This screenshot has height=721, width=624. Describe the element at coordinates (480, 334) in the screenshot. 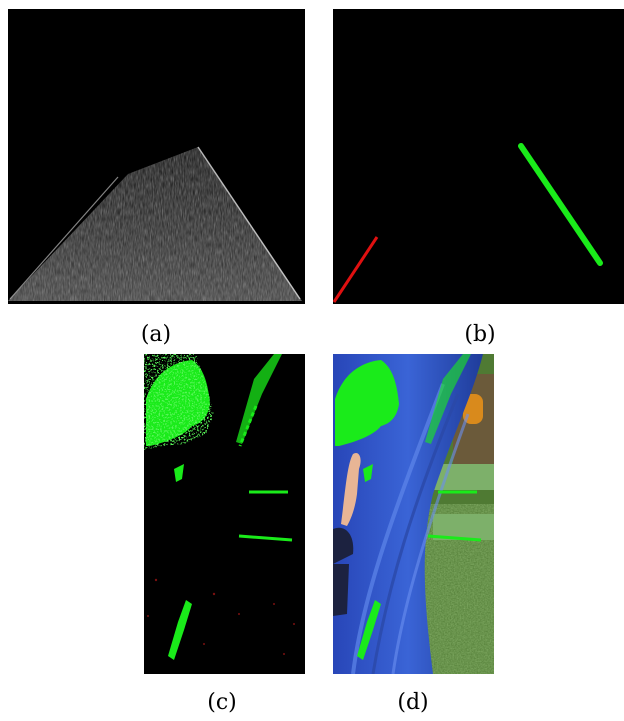

I see `panel-b-label: (b)` at that location.